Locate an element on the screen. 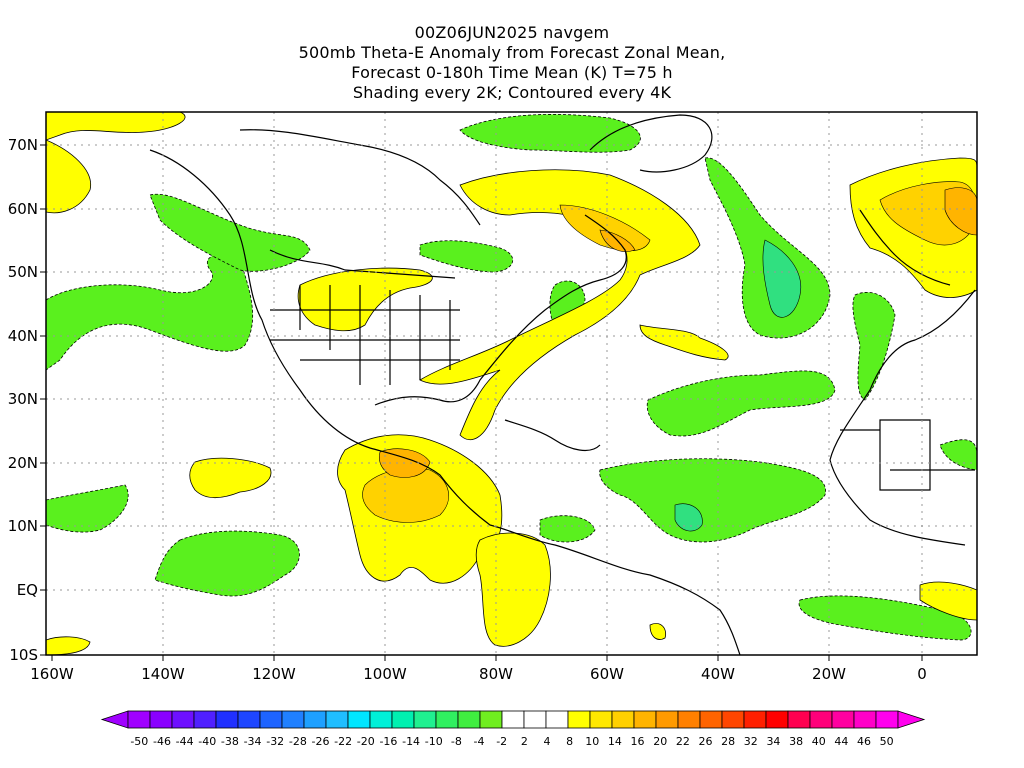 This screenshot has width=1024, height=768. colorbar-label: 14 is located at coordinates (615, 741).